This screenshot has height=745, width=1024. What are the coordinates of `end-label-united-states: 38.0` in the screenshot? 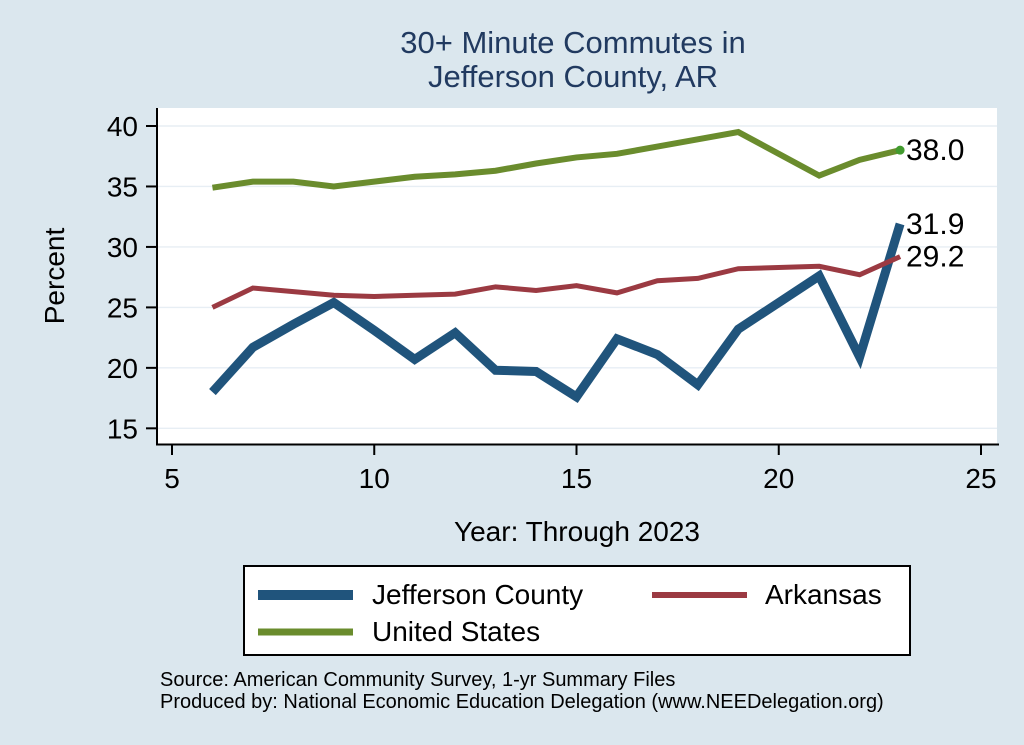 It's located at (935, 150).